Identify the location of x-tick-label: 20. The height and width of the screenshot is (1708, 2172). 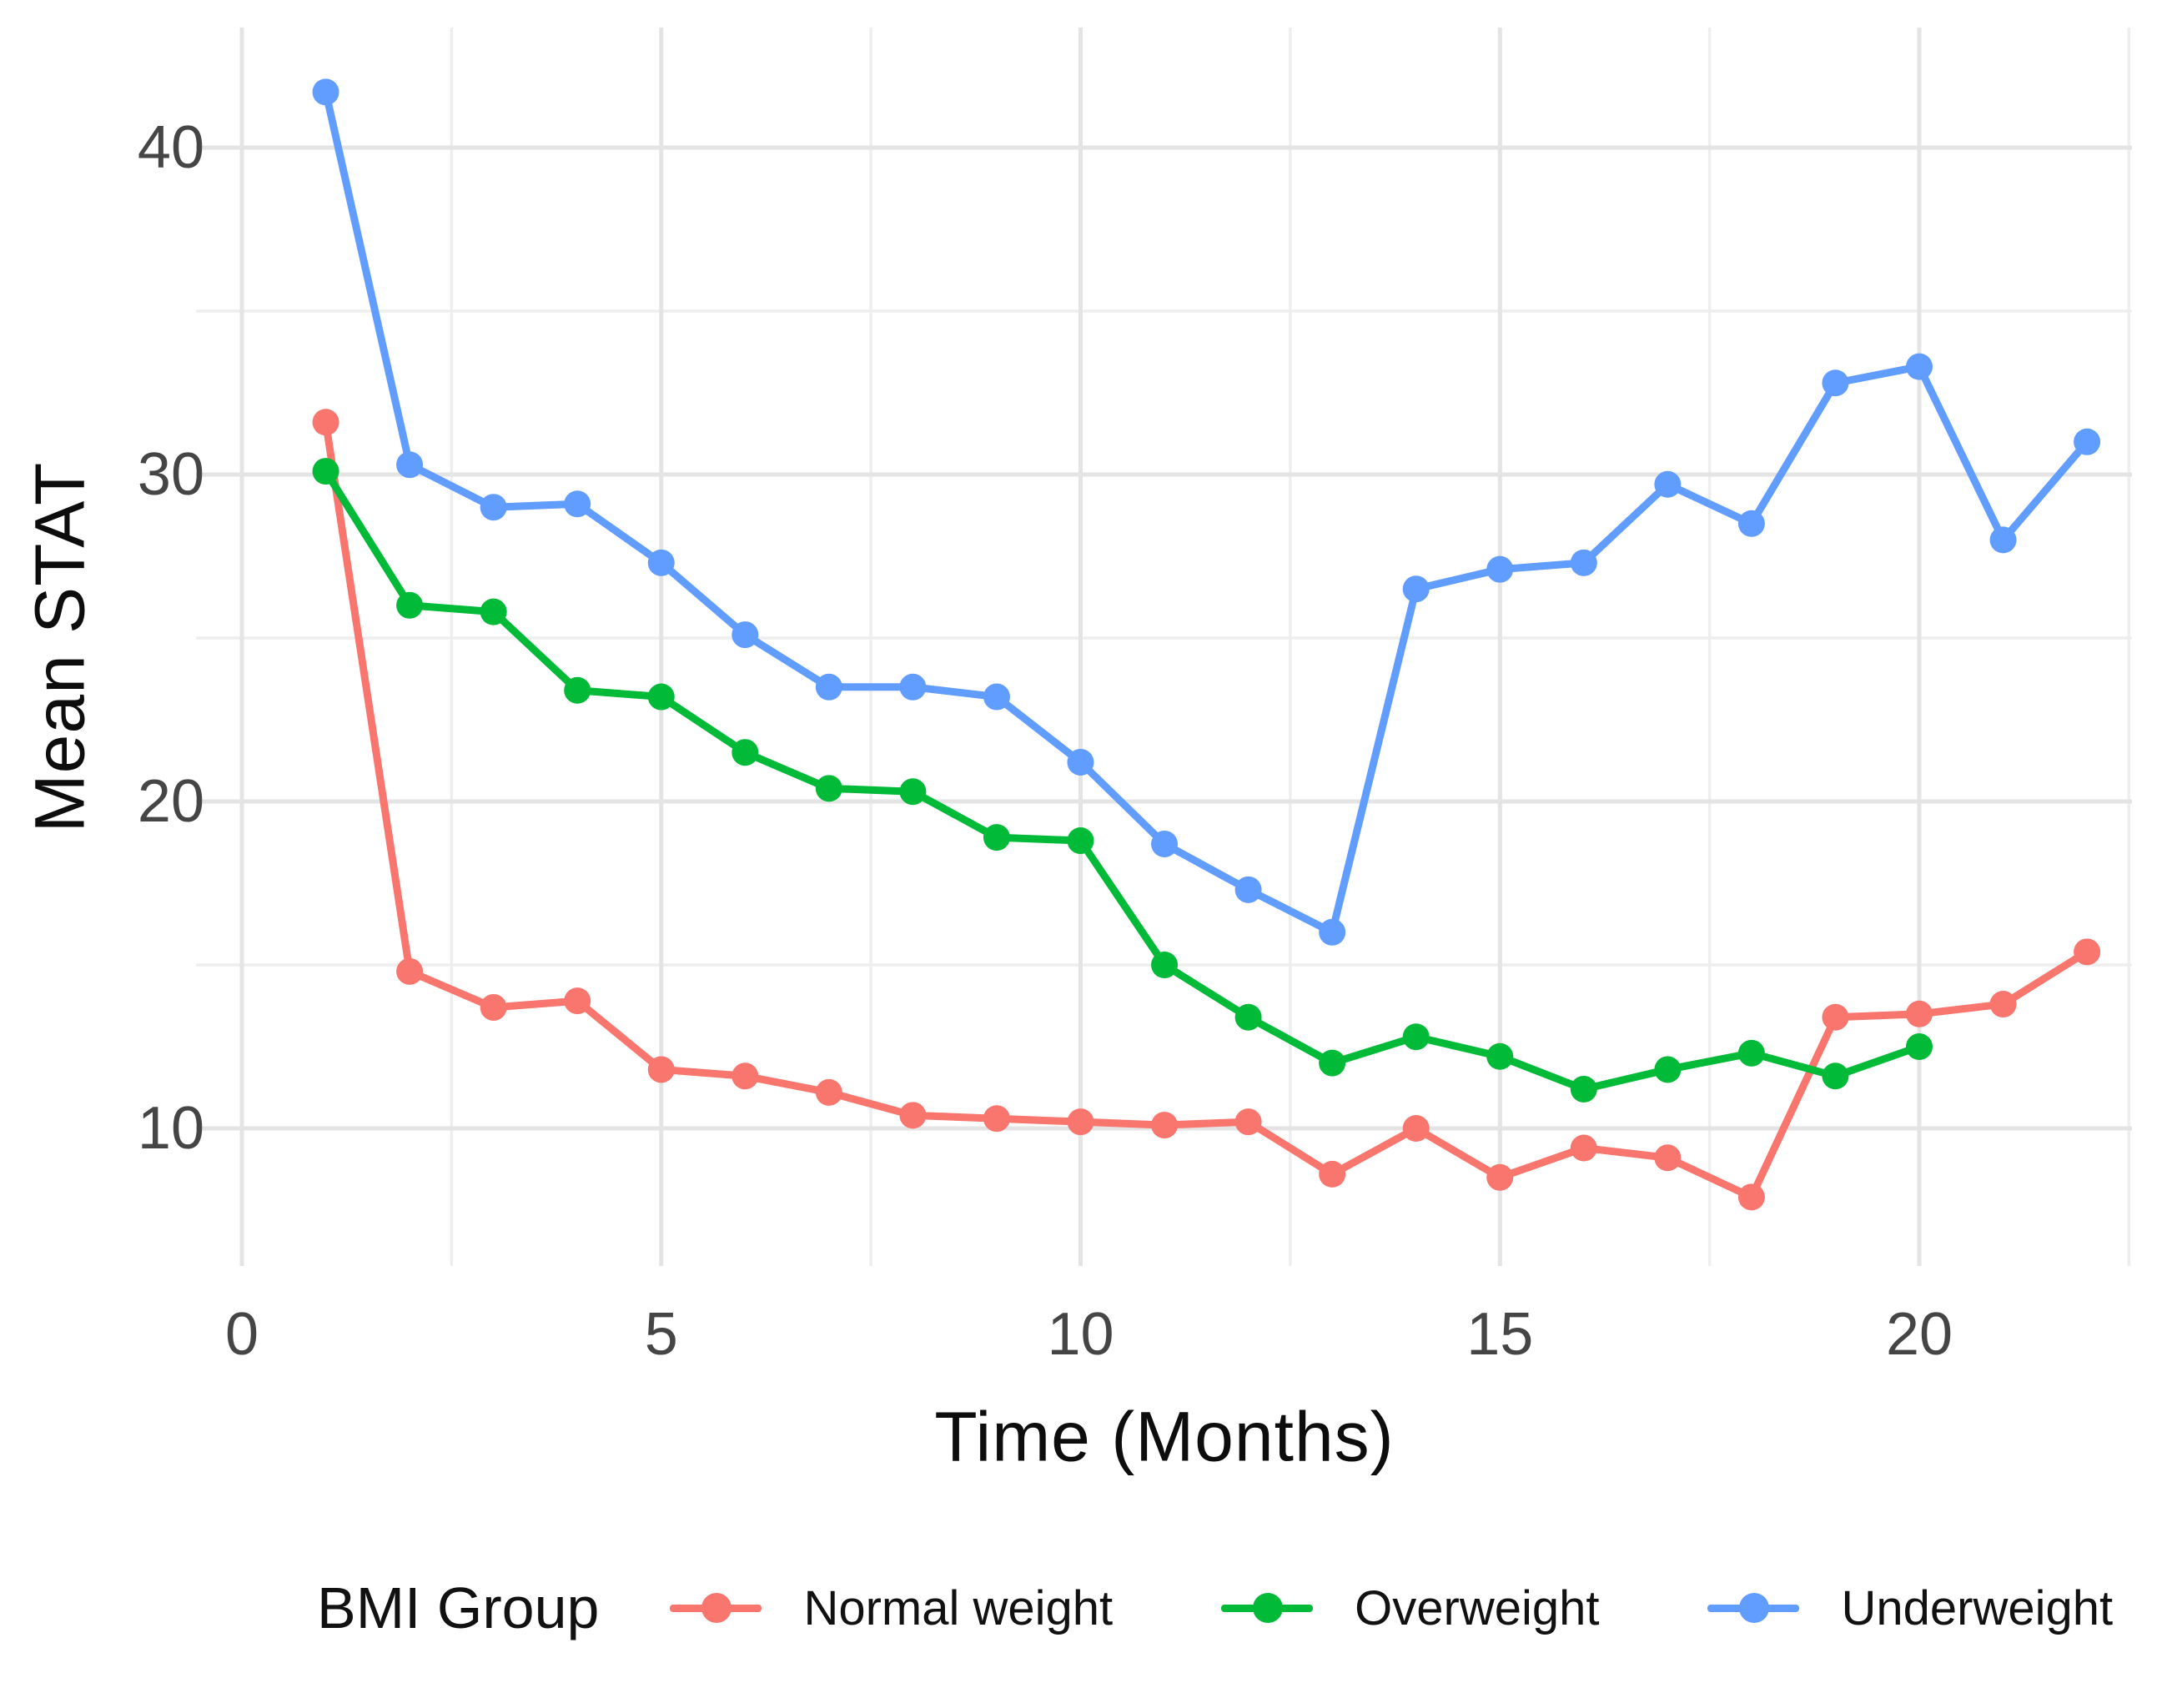
(1919, 1334).